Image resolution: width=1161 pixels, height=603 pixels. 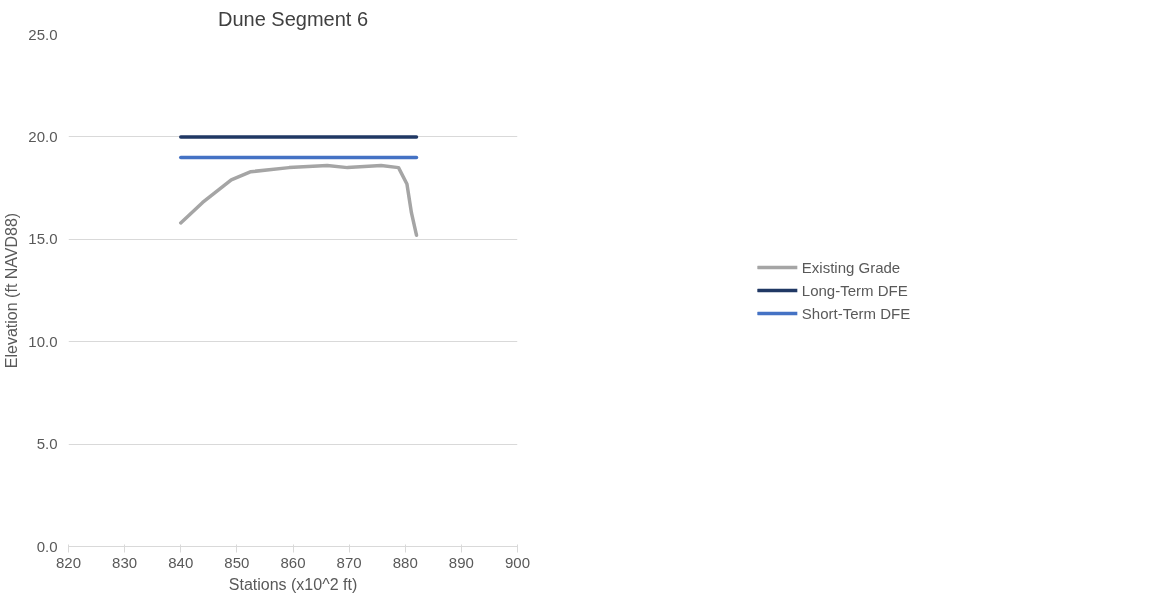 I want to click on y-tick-label: 20.0, so click(x=43, y=136).